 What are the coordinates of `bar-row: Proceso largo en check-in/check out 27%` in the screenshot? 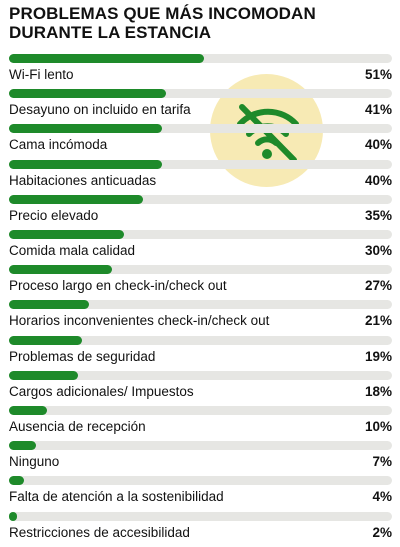 It's located at (200, 282).